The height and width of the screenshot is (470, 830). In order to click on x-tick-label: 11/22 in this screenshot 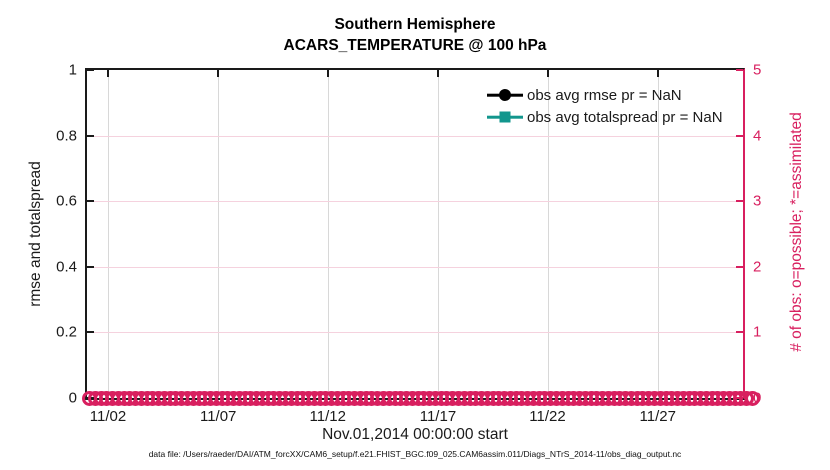, I will do `click(547, 416)`.